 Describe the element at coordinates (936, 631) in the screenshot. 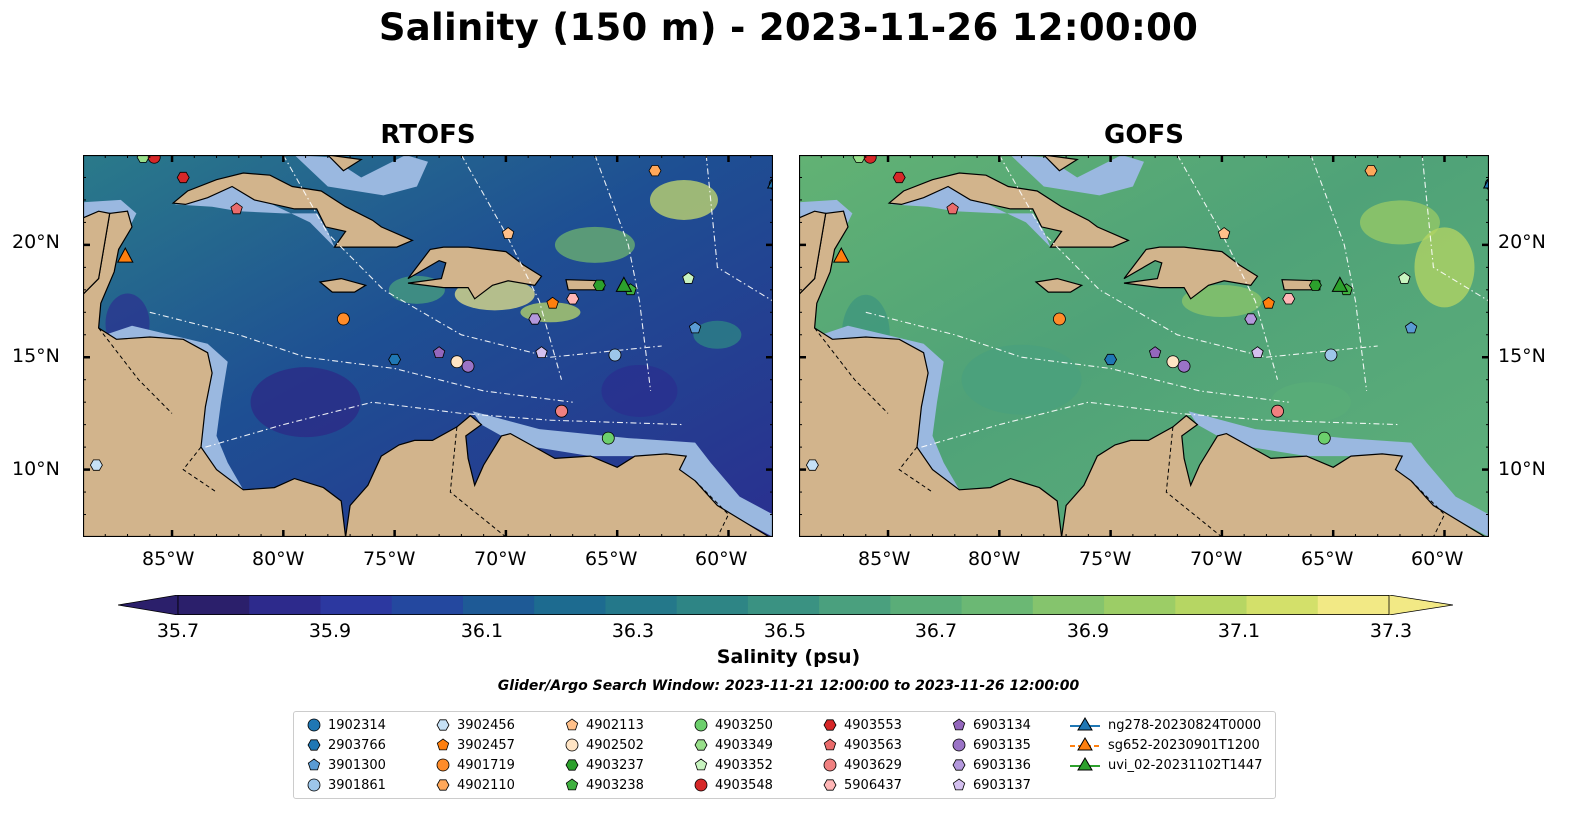

I see `colorbar-tick-36-7: 36.7` at that location.